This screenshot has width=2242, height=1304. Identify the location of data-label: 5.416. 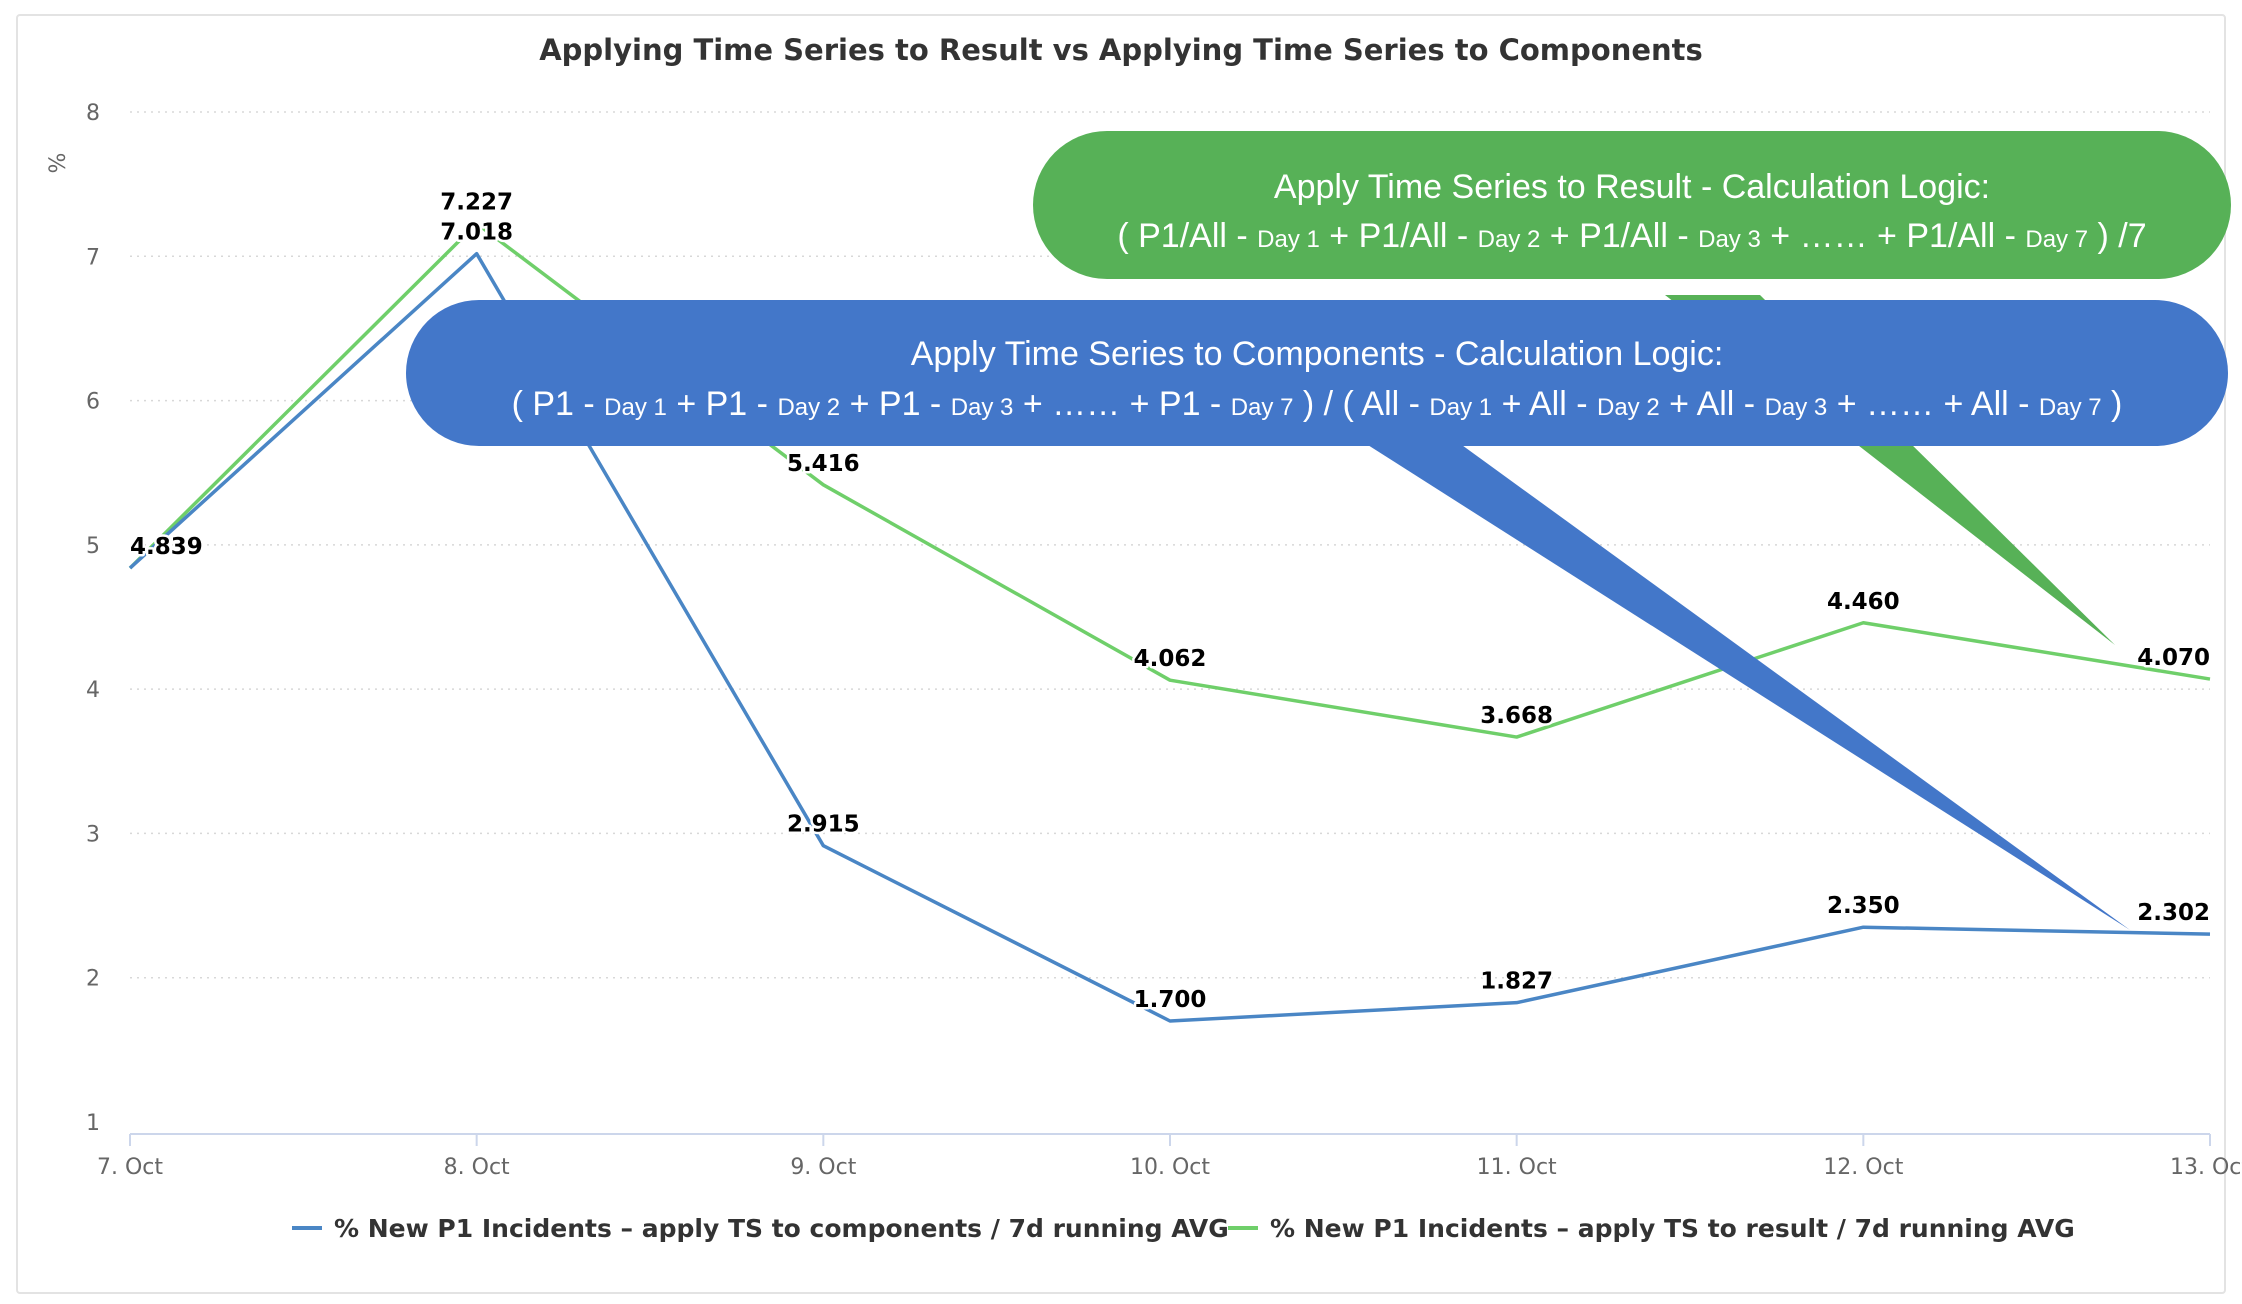
(823, 464).